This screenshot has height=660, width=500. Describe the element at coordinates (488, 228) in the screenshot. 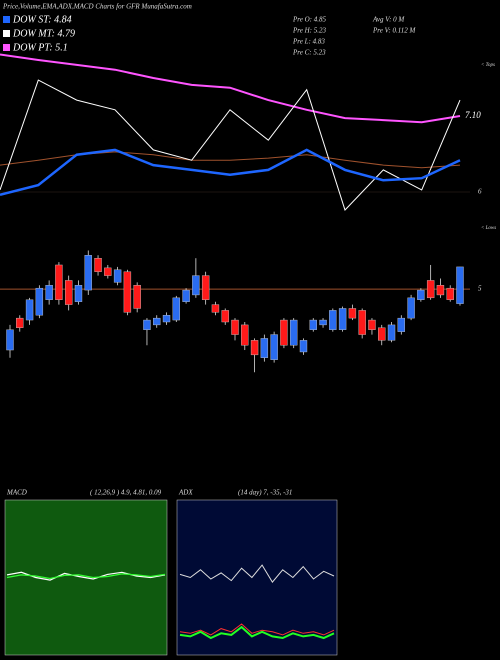

I see `lows-label: < Lows` at that location.